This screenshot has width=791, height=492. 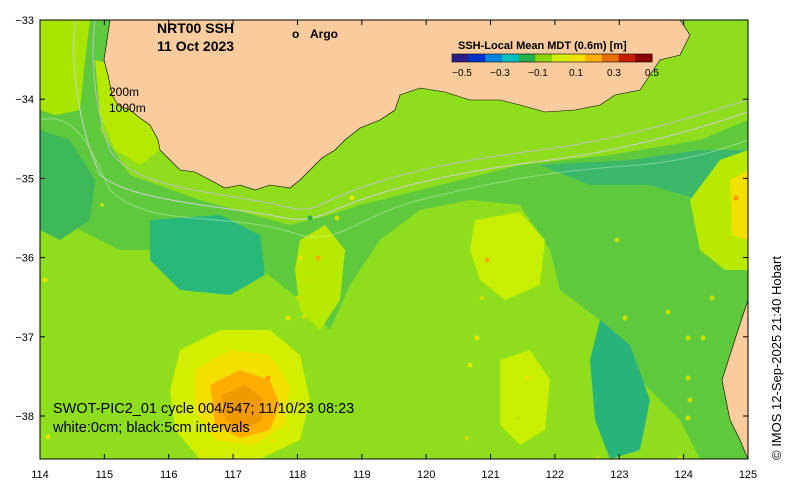 I want to click on colorbar-title: SSH-Local Mean MDT (0.6m) [m], so click(x=542, y=46).